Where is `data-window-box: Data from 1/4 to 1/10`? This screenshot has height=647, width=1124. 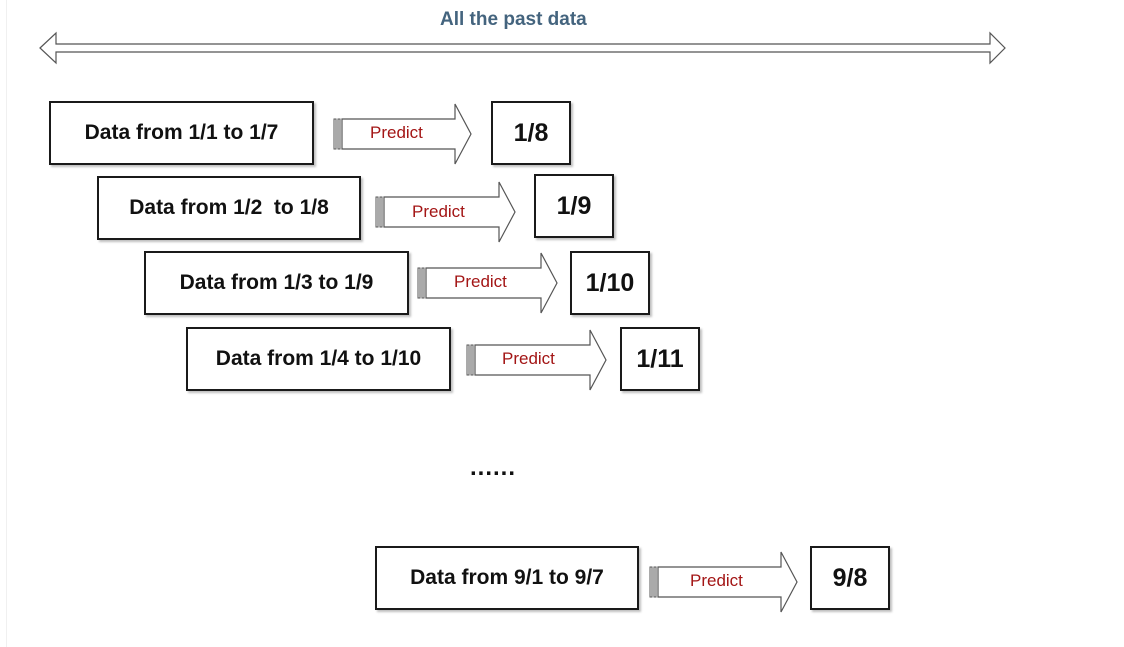 data-window-box: Data from 1/4 to 1/10 is located at coordinates (318, 359).